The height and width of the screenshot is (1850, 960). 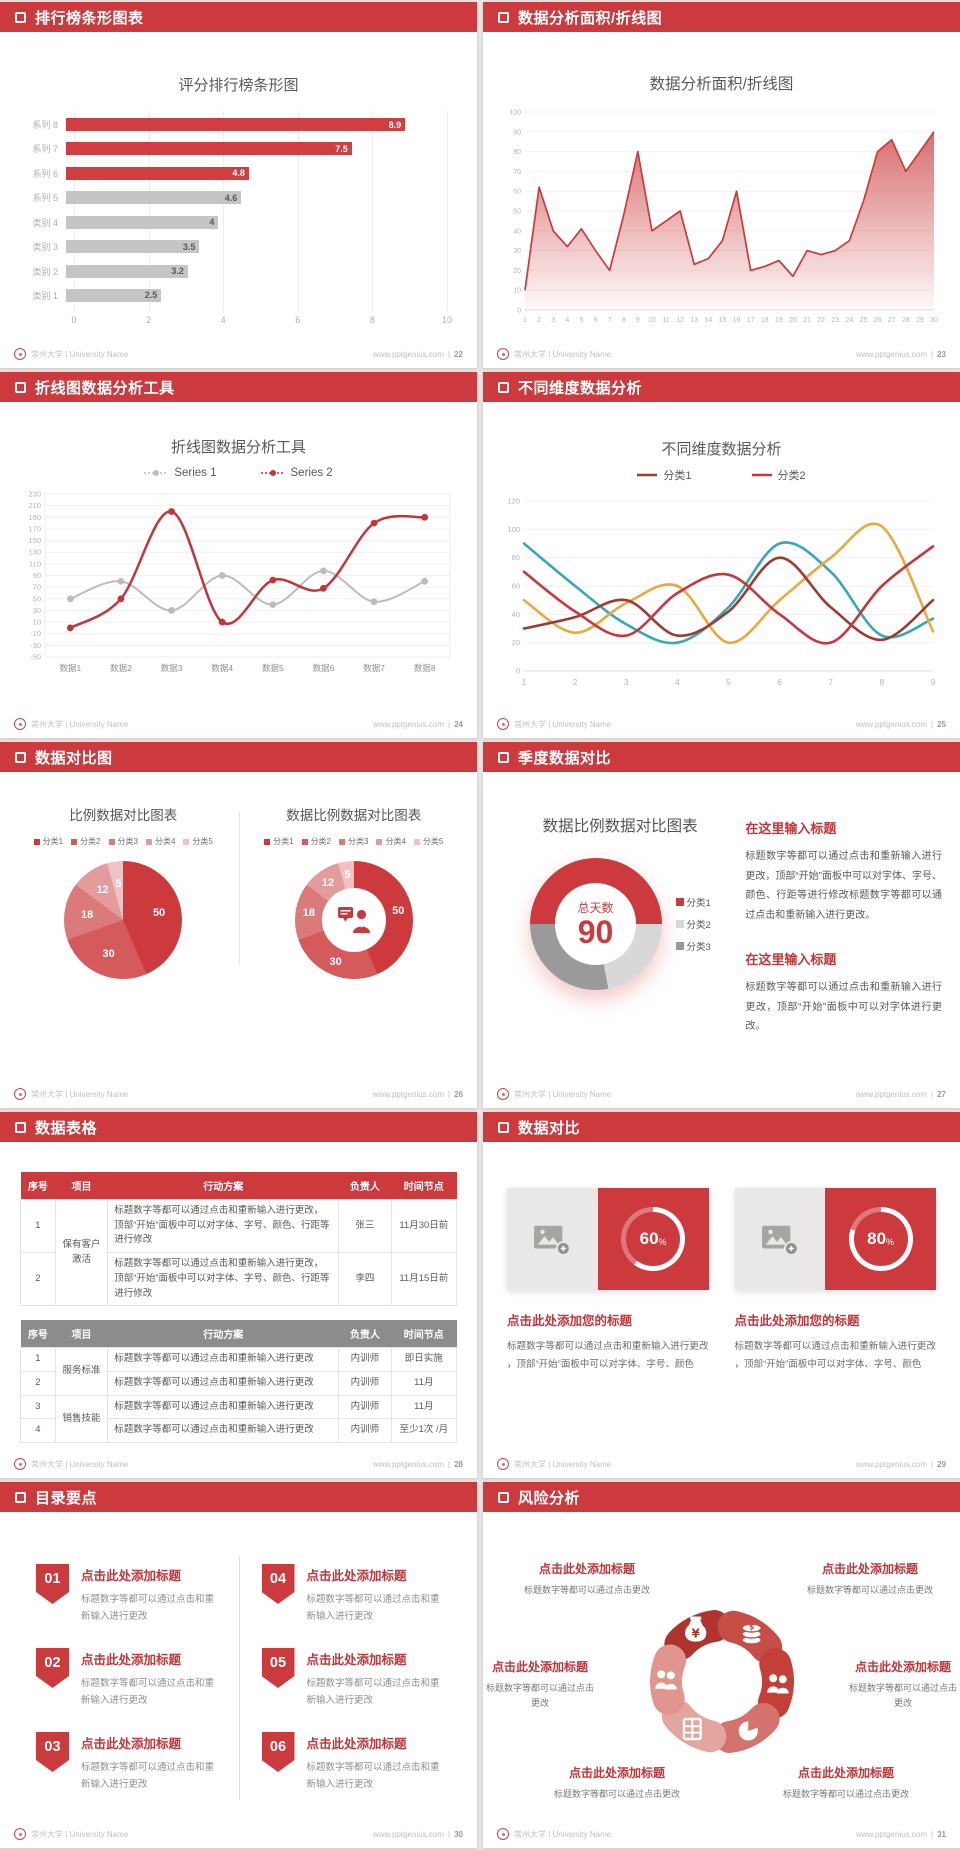 I want to click on footer-right: www.pptgenius.com | 28, so click(x=418, y=1464).